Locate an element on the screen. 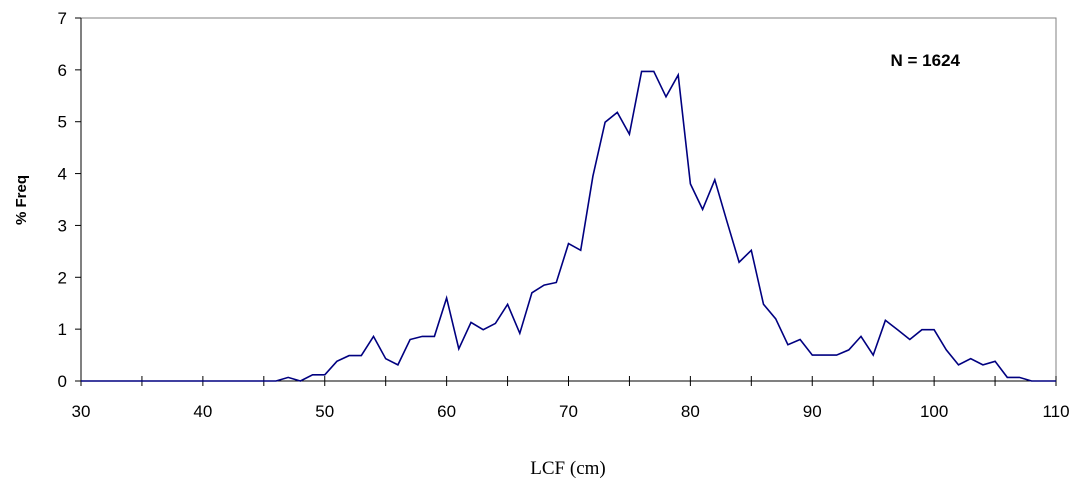 The height and width of the screenshot is (501, 1085). y-tick-label: 5 is located at coordinates (62, 122).